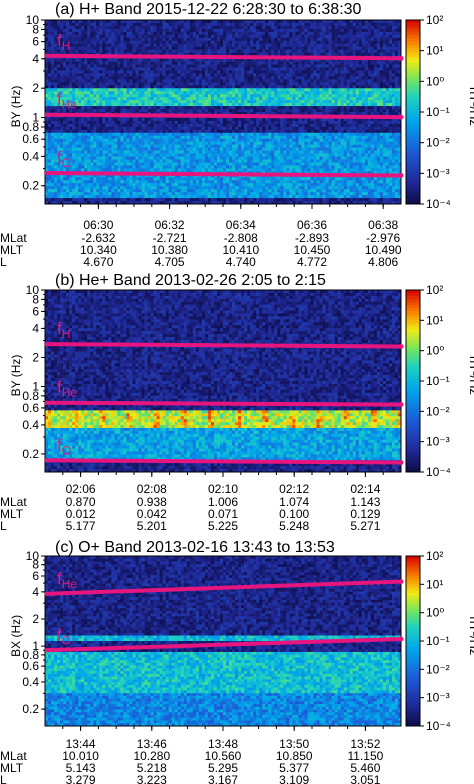  What do you see at coordinates (223, 526) in the screenshot?
I see `ephemeris-value: 5.225` at bounding box center [223, 526].